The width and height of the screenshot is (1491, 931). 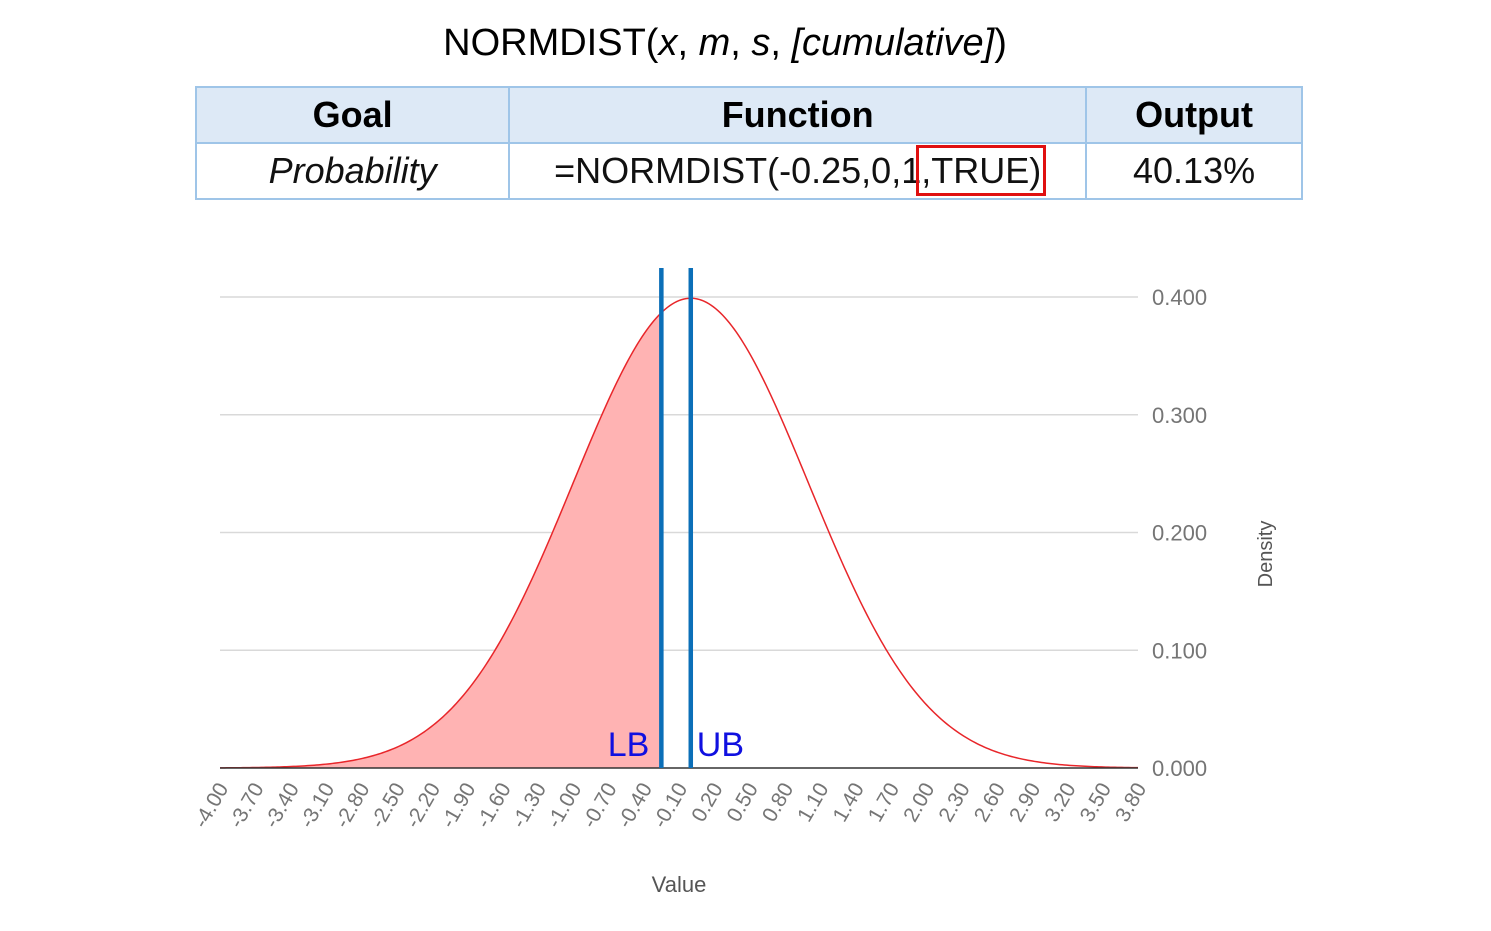 What do you see at coordinates (676, 518) in the screenshot?
I see `bound-lines: LB UB` at bounding box center [676, 518].